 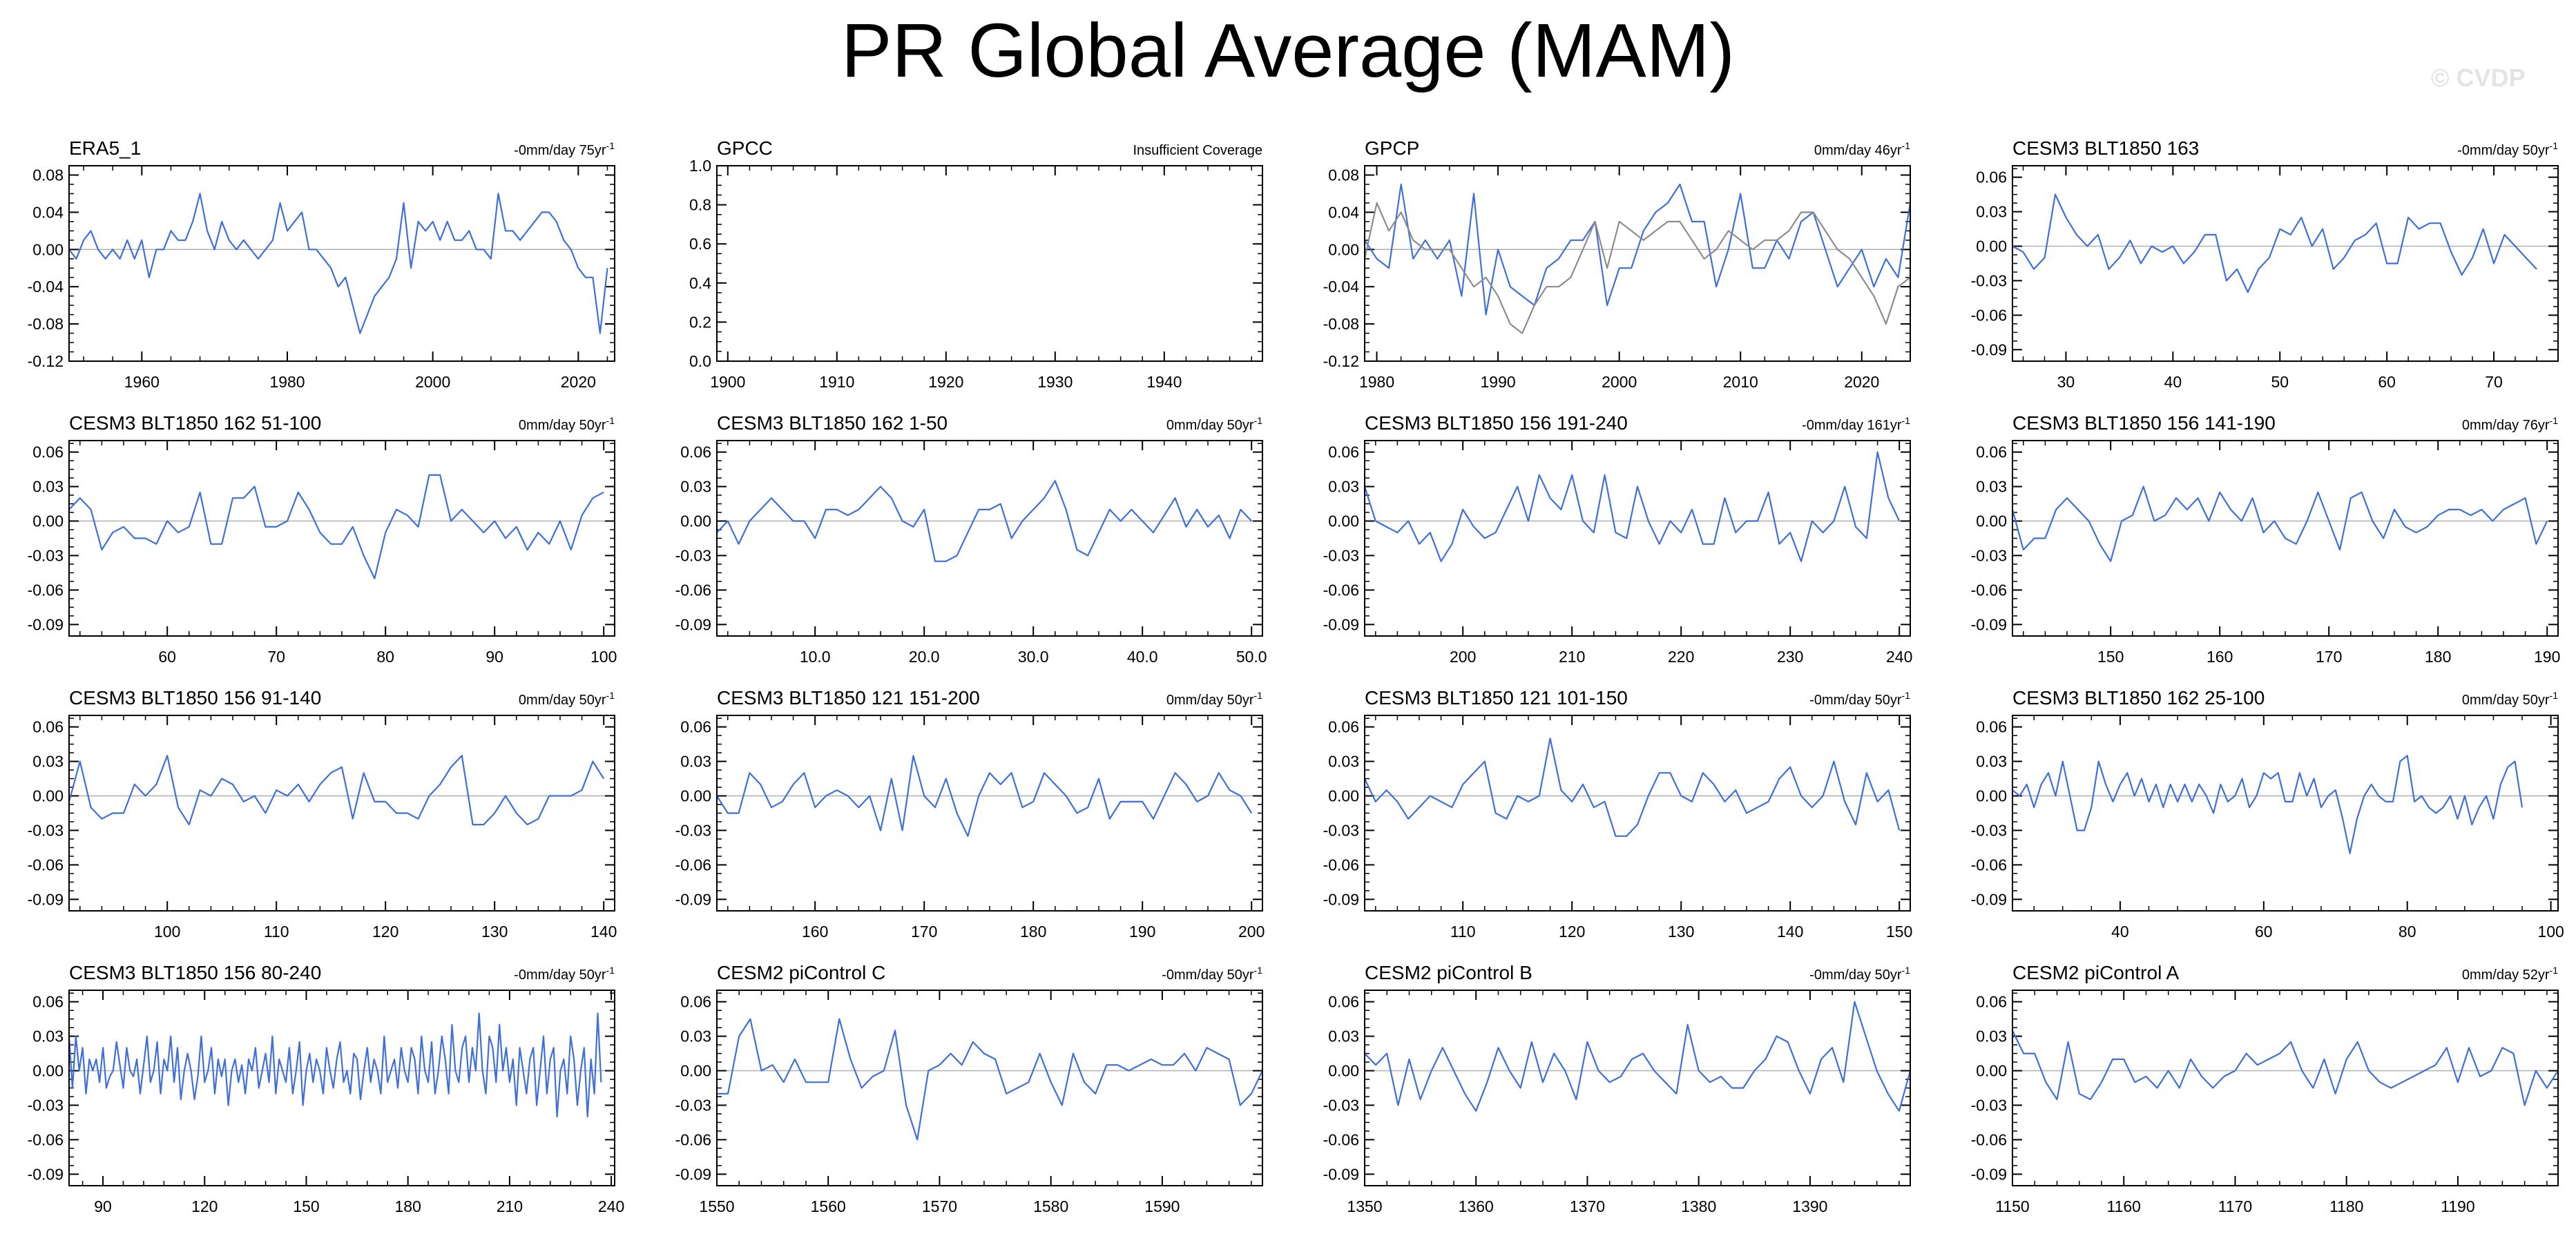 I want to click on x-tick-label: 210, so click(x=510, y=1206).